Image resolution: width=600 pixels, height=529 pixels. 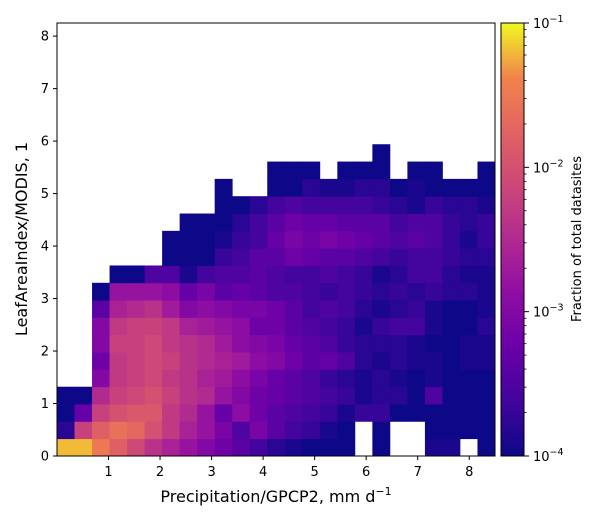 I want to click on colorbar-tick-label: 10−3, so click(x=548, y=312).